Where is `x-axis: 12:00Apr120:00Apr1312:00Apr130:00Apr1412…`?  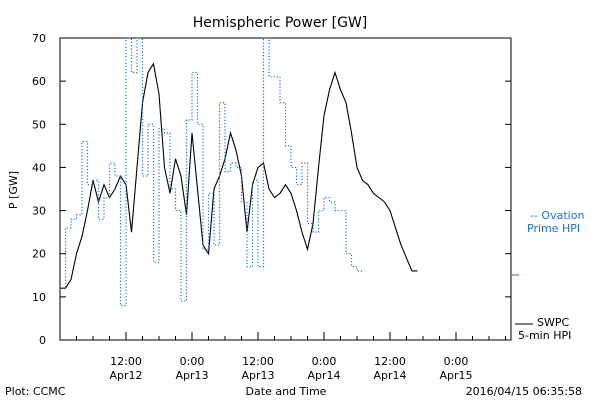 x-axis: 12:00Apr120:00Apr1312:00Apr130:00Apr1412… is located at coordinates (291, 357).